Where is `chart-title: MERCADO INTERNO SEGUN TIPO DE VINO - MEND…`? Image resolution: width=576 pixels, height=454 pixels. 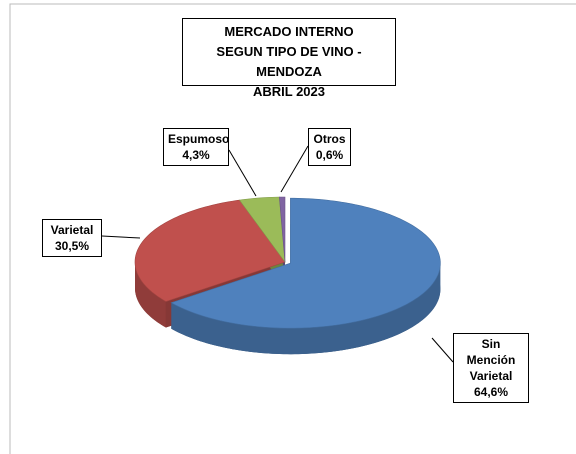 chart-title: MERCADO INTERNO SEGUN TIPO DE VINO - MEND… is located at coordinates (289, 58).